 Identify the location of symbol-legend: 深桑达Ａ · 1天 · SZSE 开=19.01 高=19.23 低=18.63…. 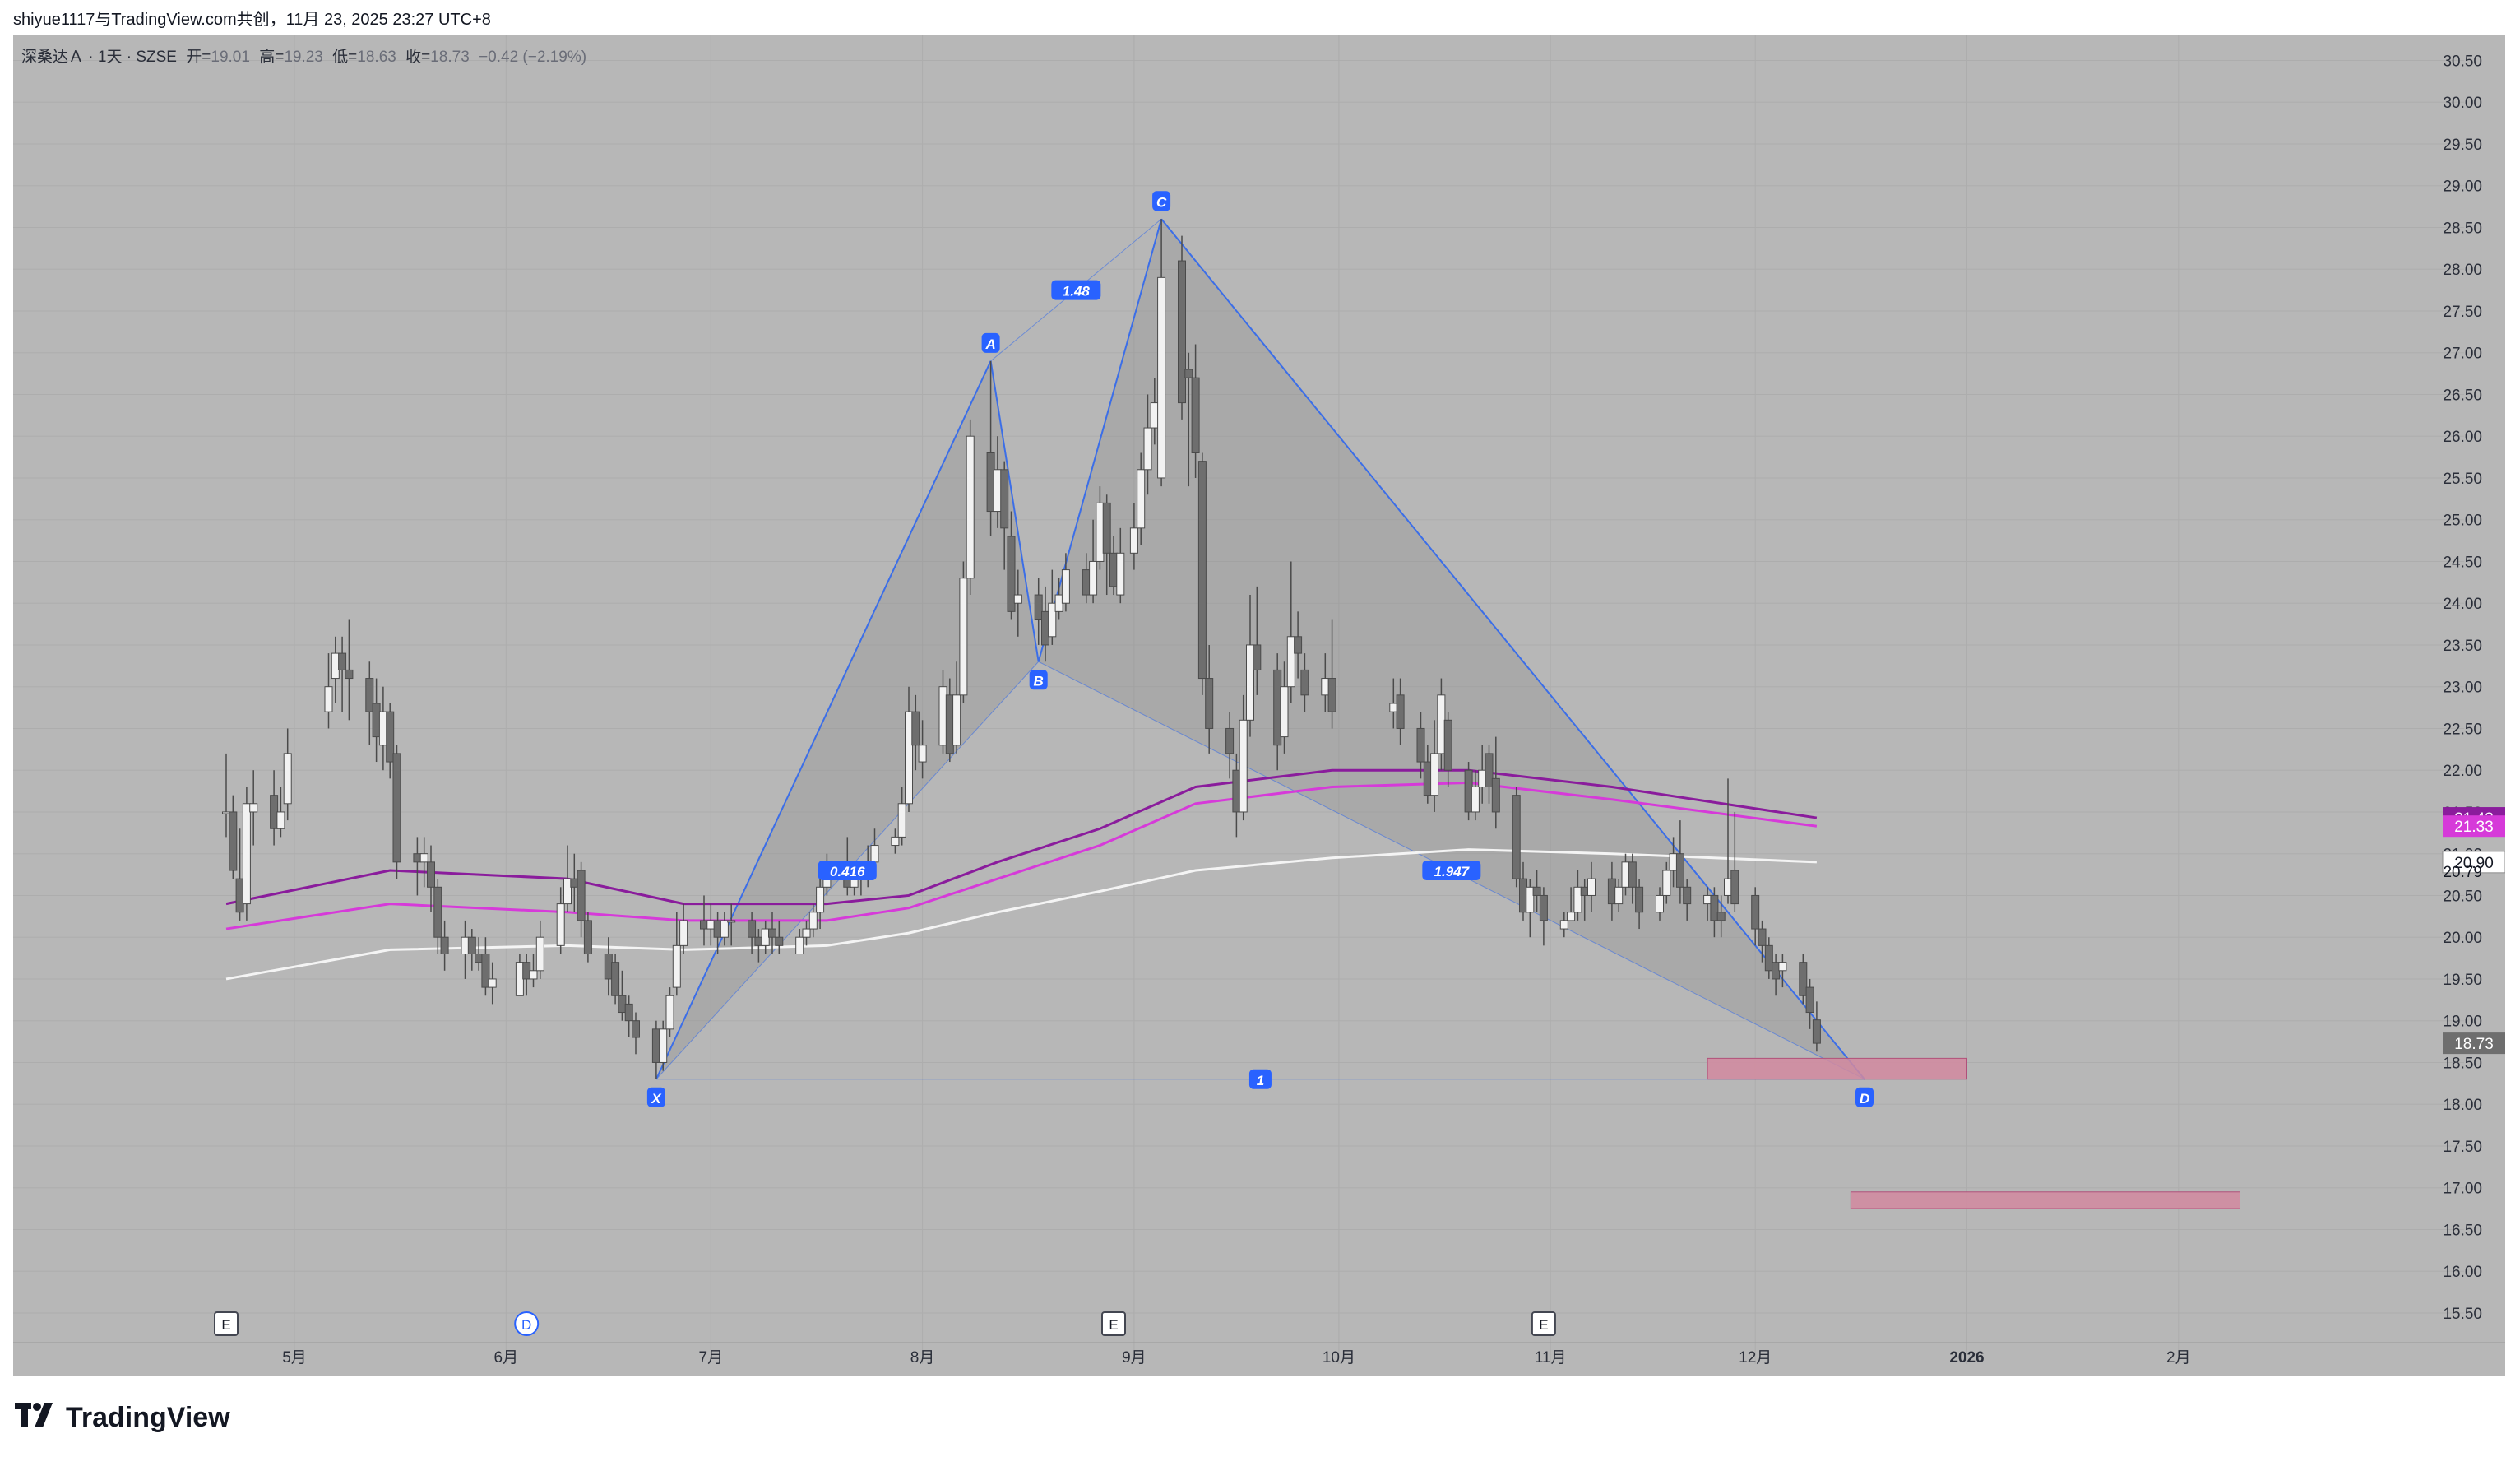
(306, 55).